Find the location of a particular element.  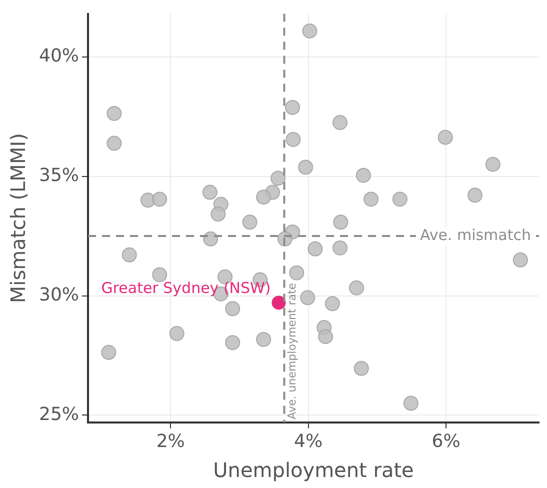

x-tick-label: 4% is located at coordinates (308, 441).